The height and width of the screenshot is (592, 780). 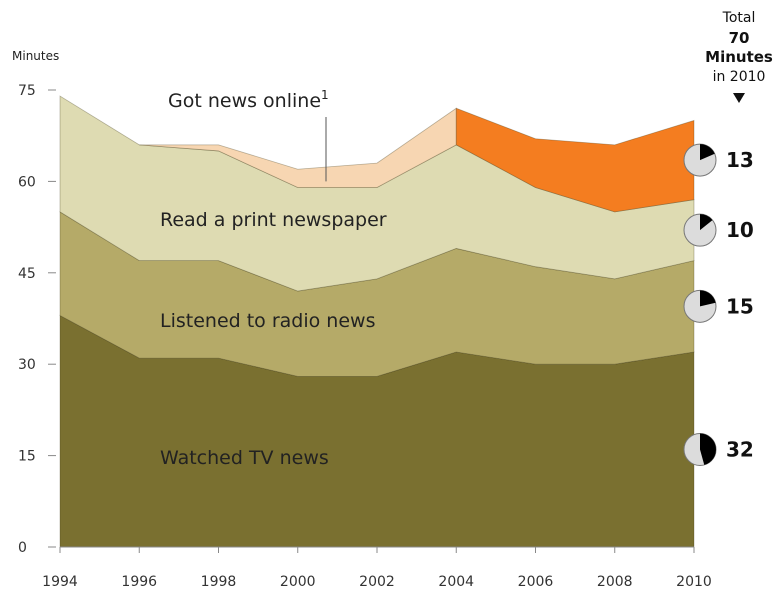 I want to click on total-header-line4: in 2010, so click(x=739, y=77).